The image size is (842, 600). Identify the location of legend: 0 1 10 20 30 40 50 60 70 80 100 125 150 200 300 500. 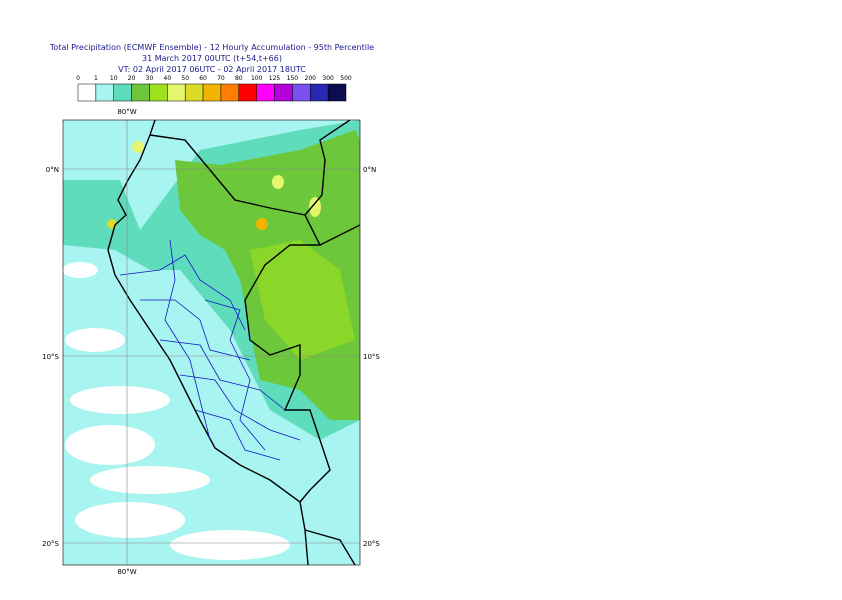
(214, 88).